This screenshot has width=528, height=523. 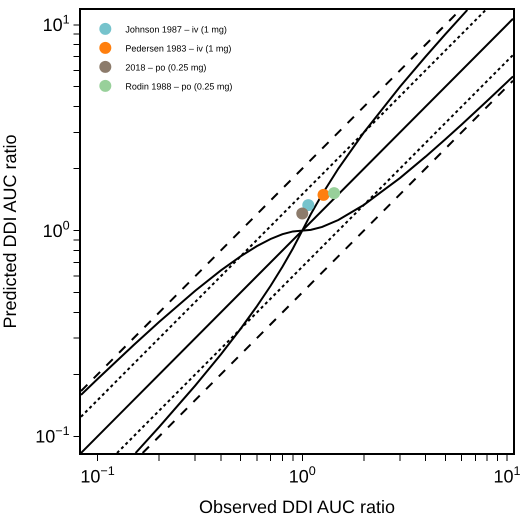 What do you see at coordinates (10, 231) in the screenshot?
I see `y-axis-title: Predicted DDI AUC ratio` at bounding box center [10, 231].